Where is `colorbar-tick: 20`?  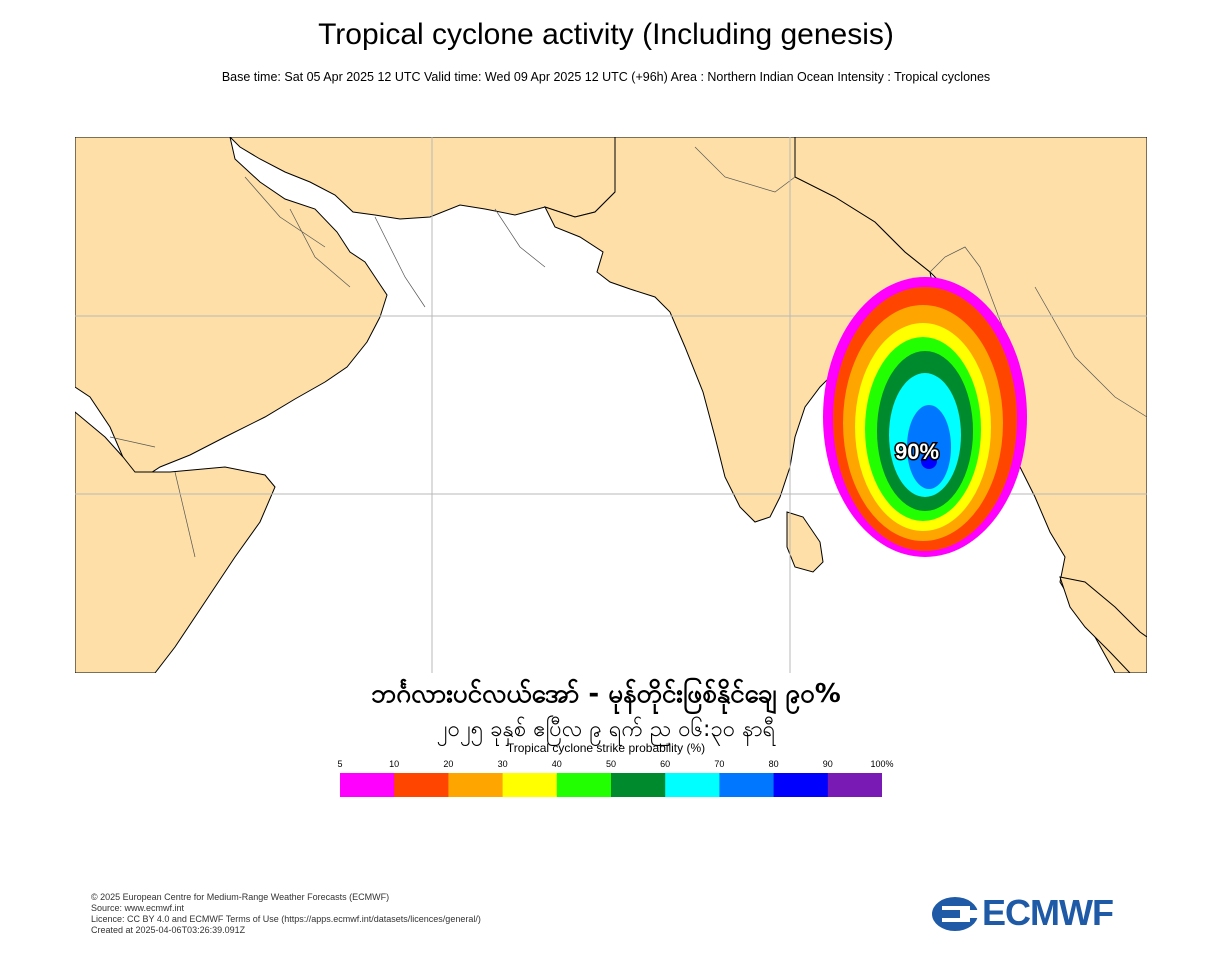 colorbar-tick: 20 is located at coordinates (448, 764).